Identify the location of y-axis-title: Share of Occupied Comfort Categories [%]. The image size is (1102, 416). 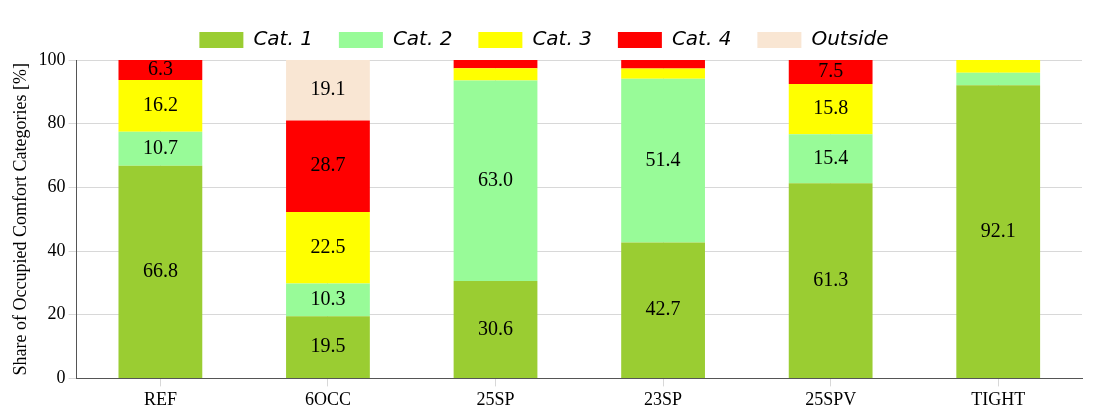
(19, 219).